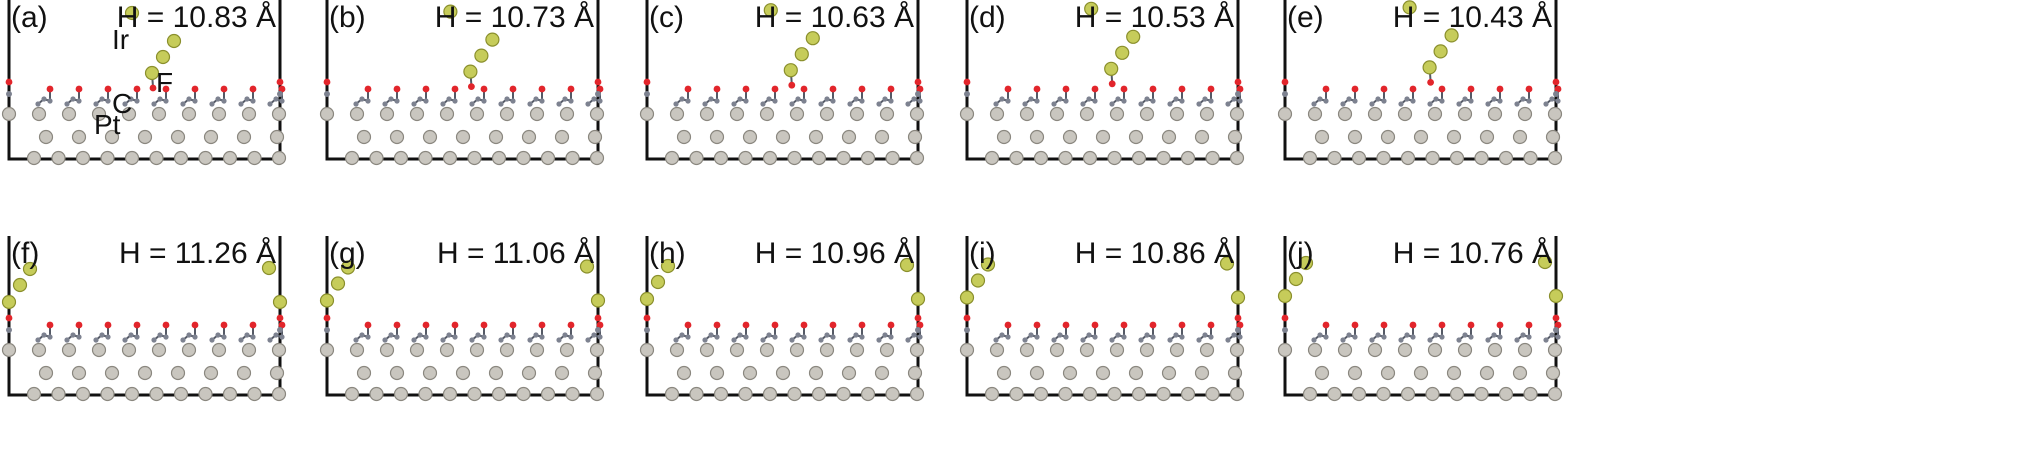  What do you see at coordinates (29, 17) in the screenshot?
I see `panel-label: (a)` at bounding box center [29, 17].